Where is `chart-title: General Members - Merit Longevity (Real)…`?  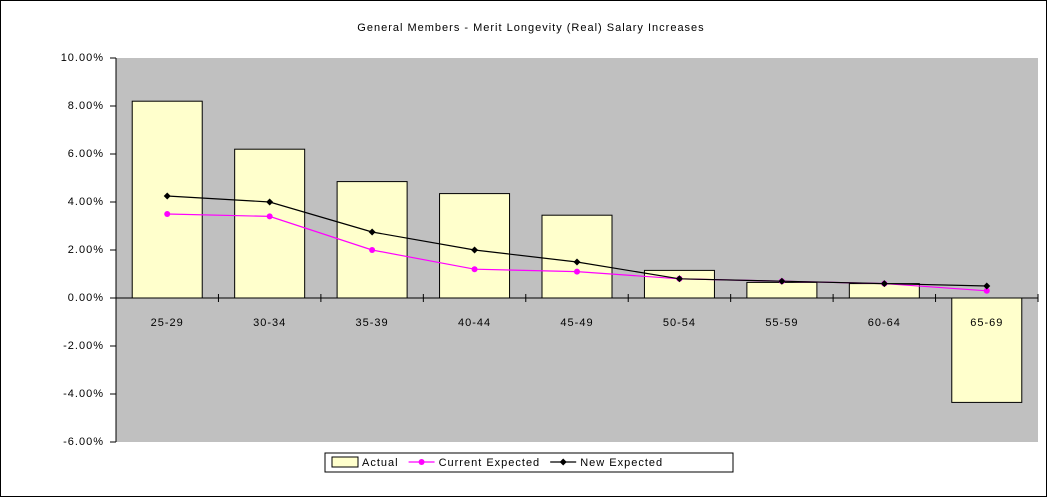
chart-title: General Members - Merit Longevity (Real)… is located at coordinates (530, 28).